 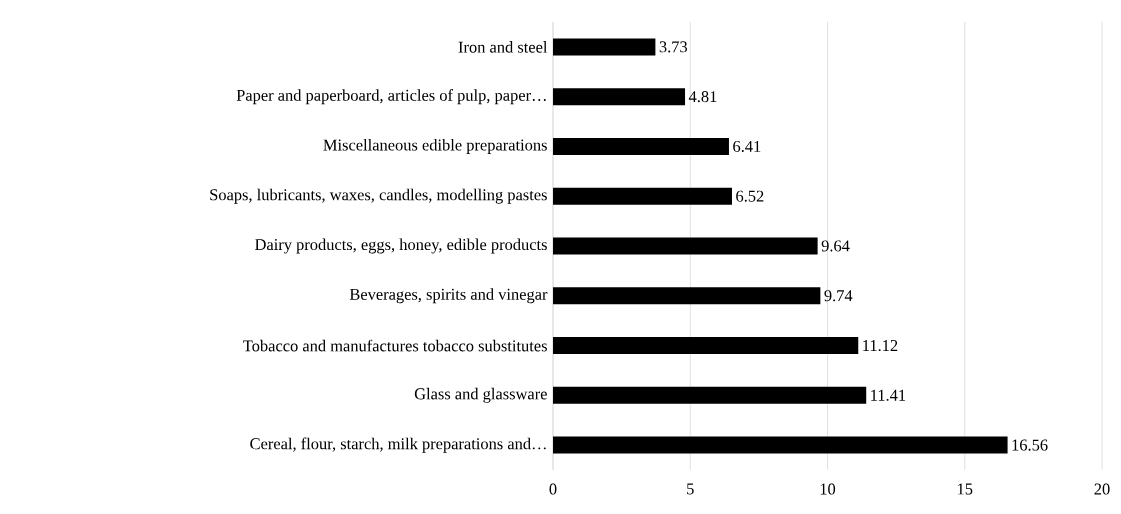 What do you see at coordinates (702, 97) in the screenshot?
I see `data-label: 4.81` at bounding box center [702, 97].